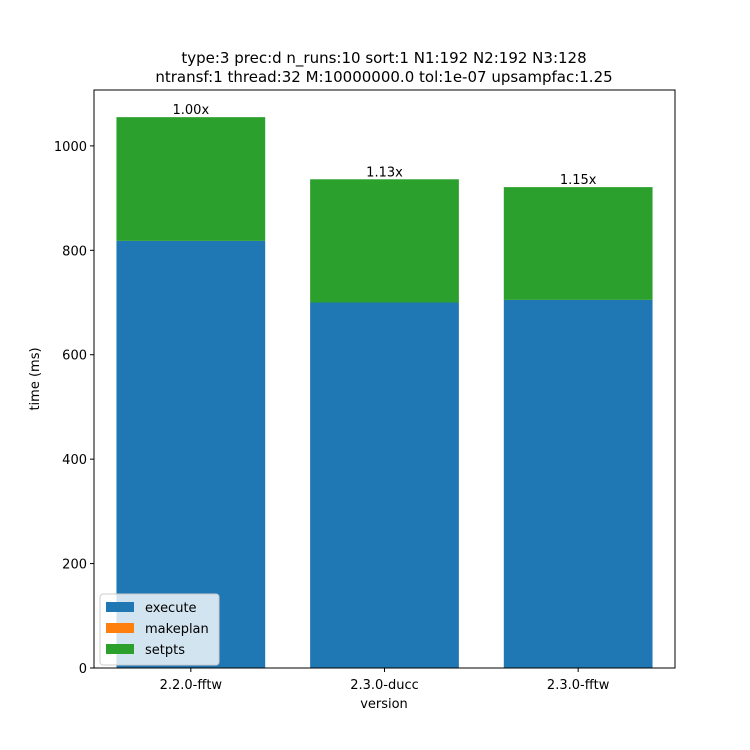 Image resolution: width=750 pixels, height=750 pixels. Describe the element at coordinates (120, 607) in the screenshot. I see `legend-swatch-execute` at that location.